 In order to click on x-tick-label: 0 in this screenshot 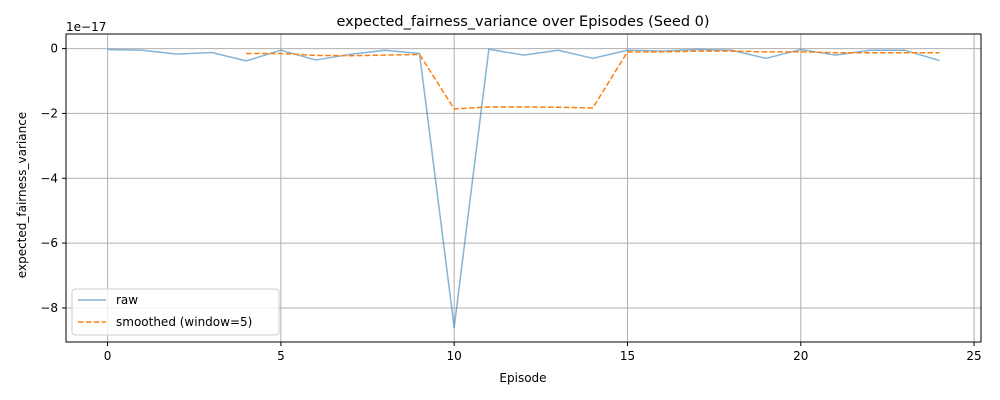, I will do `click(108, 356)`.